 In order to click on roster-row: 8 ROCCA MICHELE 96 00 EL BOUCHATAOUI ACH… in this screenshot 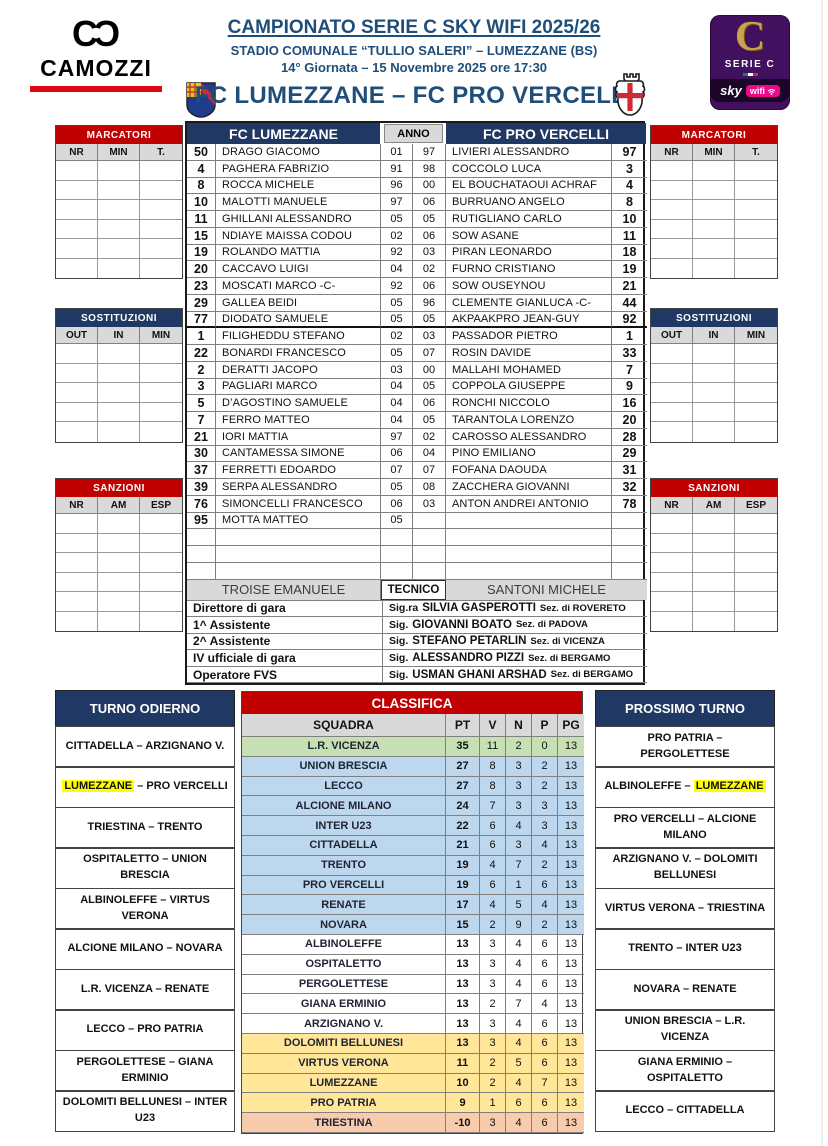, I will do `click(417, 186)`.